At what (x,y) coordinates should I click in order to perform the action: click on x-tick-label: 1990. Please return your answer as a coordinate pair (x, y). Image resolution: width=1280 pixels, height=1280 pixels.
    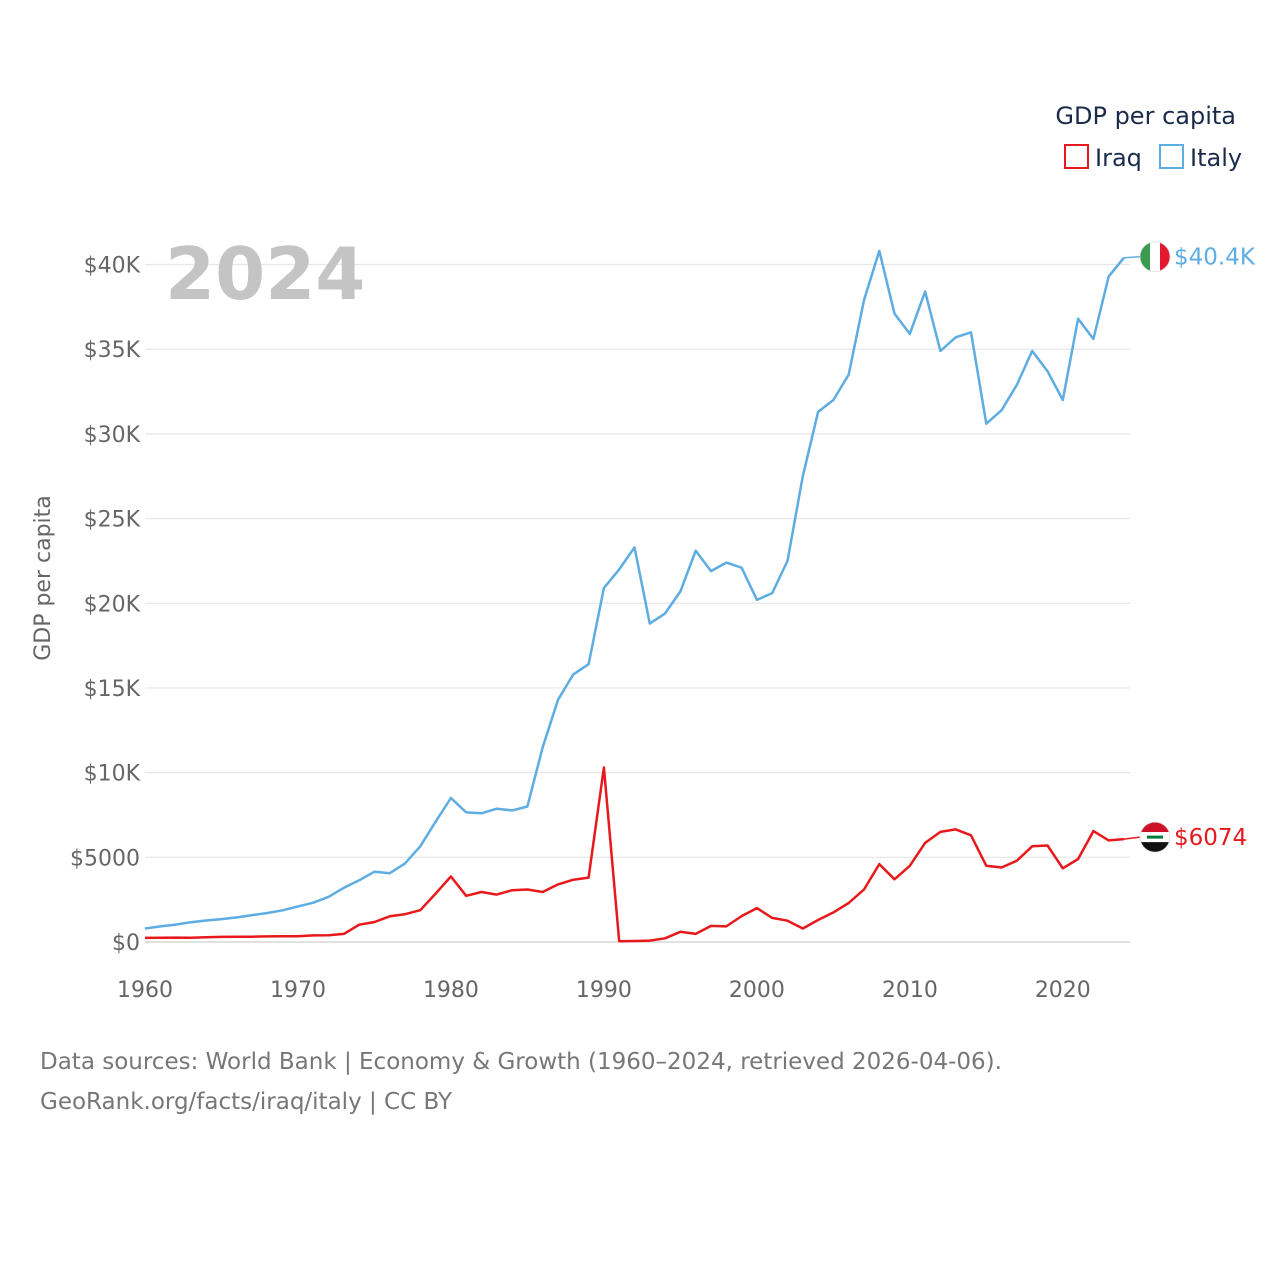
    Looking at the image, I should click on (604, 990).